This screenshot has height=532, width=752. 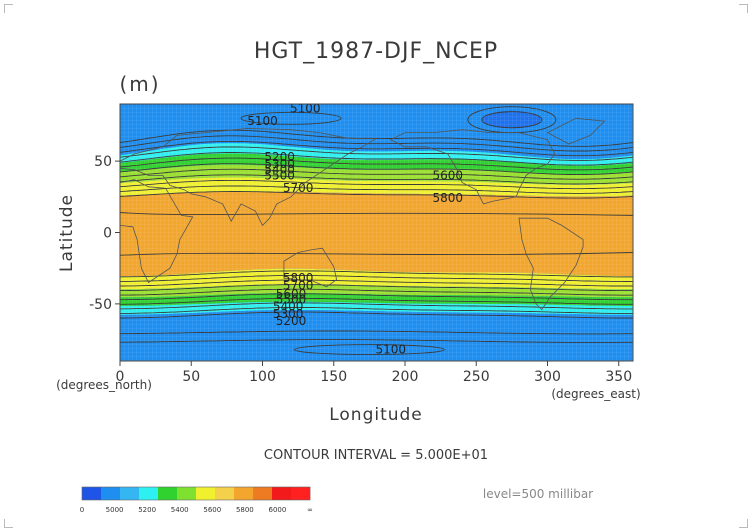 What do you see at coordinates (374, 373) in the screenshot?
I see `x-axis-ticks: 0 50 100 150 200 250 300 350` at bounding box center [374, 373].